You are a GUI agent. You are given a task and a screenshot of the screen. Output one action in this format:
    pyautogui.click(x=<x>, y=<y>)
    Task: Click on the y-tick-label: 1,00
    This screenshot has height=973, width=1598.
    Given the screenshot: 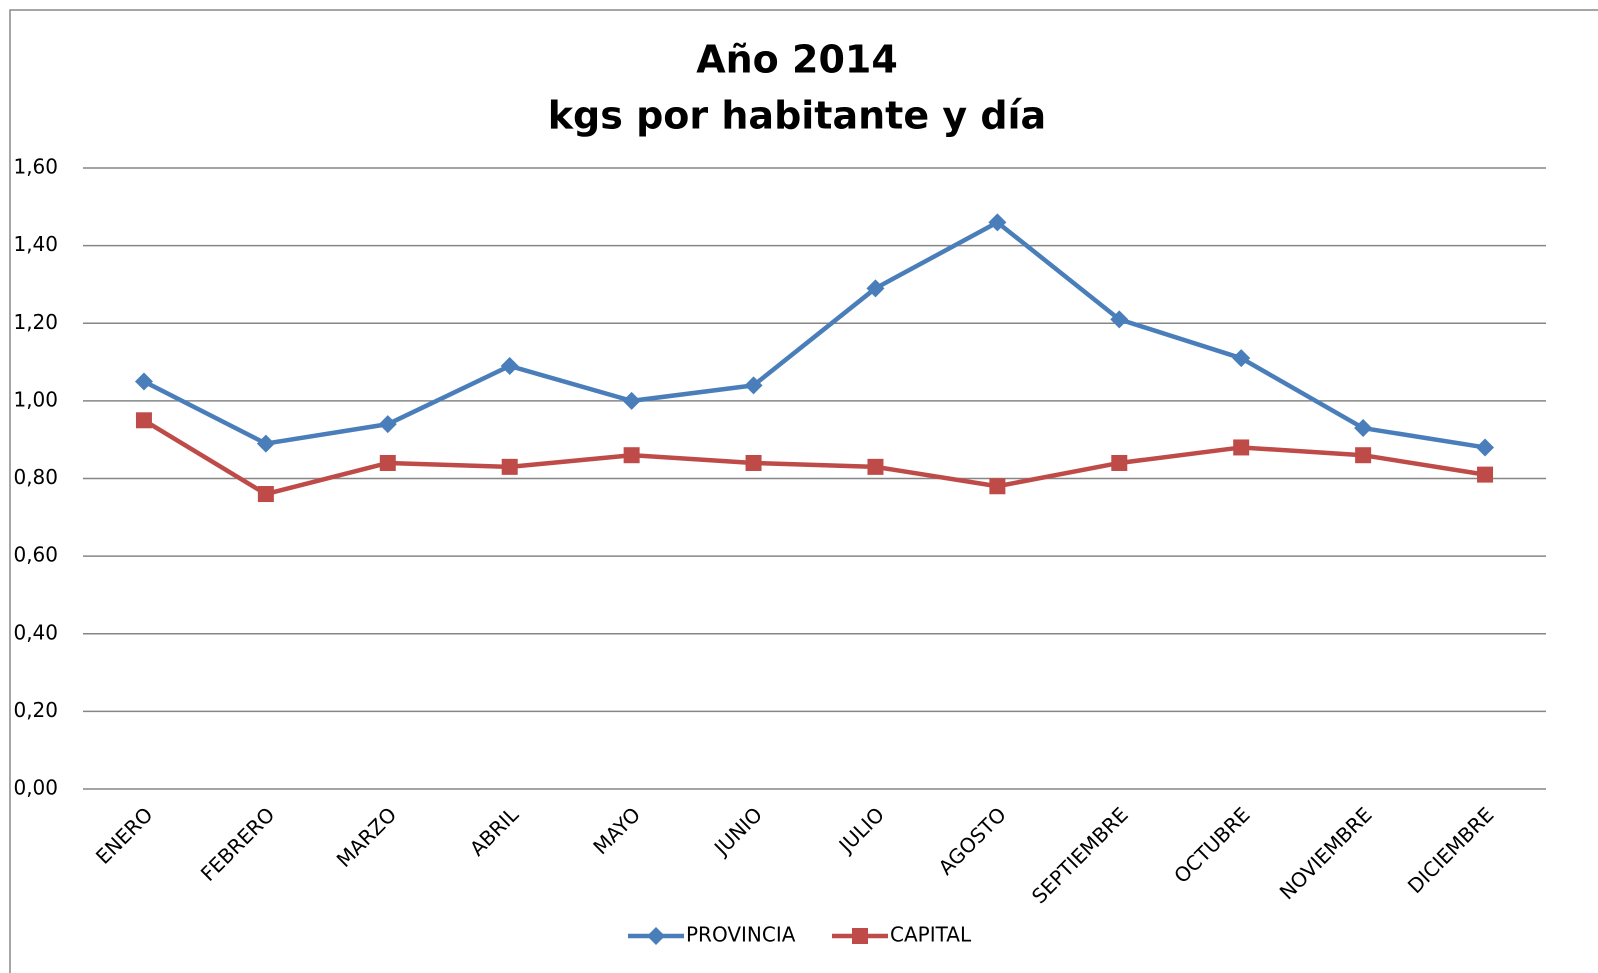 What is the action you would take?
    pyautogui.click(x=35, y=399)
    